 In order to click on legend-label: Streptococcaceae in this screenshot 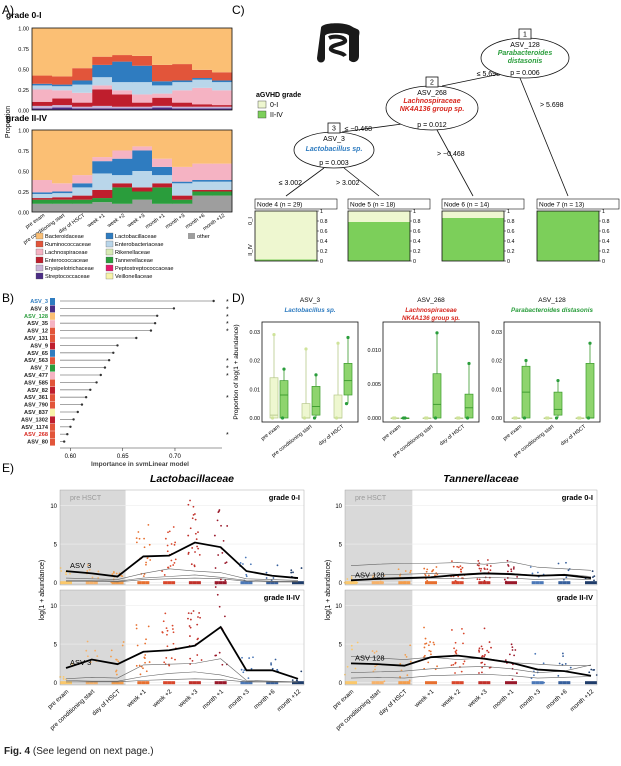, I will do `click(67, 277)`.